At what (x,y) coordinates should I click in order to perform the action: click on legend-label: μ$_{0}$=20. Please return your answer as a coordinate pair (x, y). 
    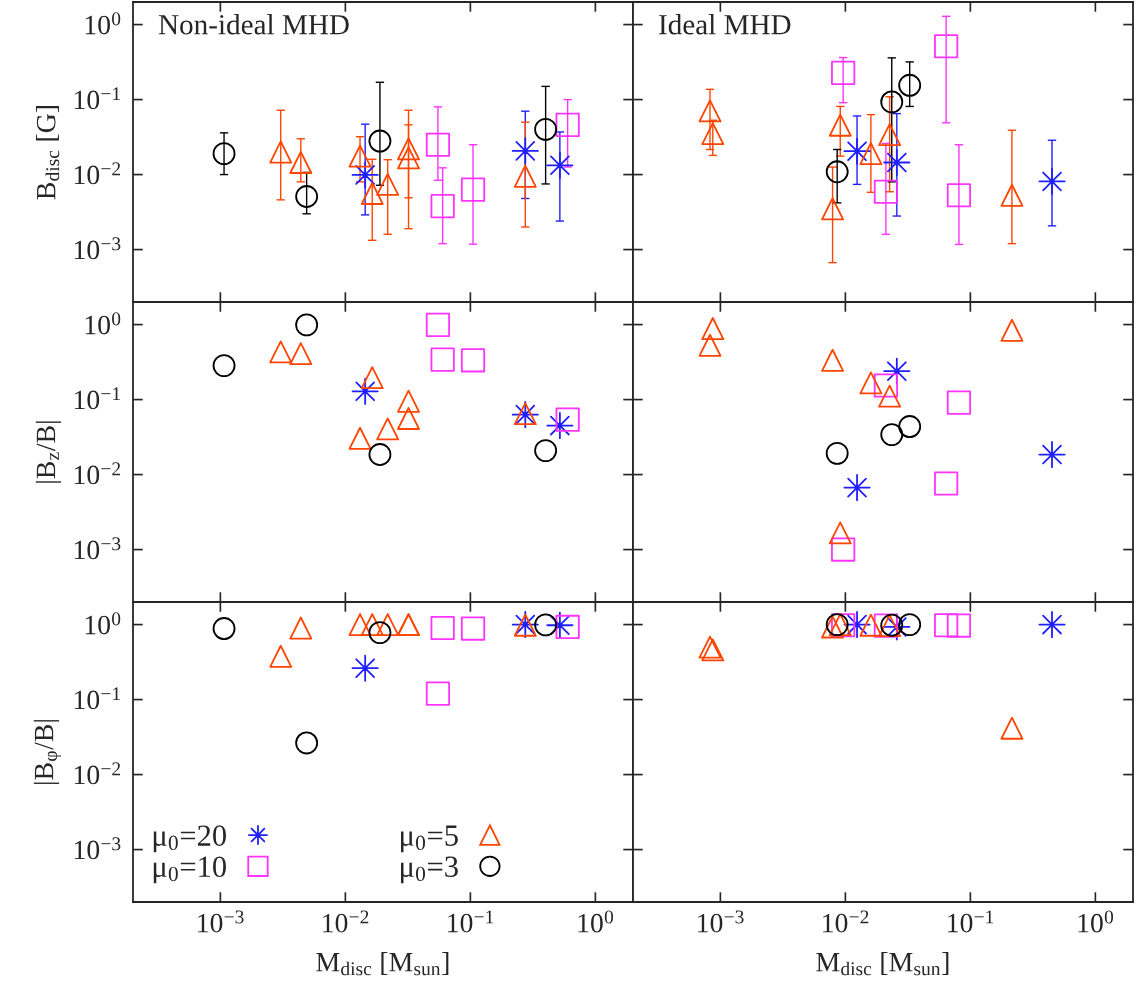
    Looking at the image, I should click on (189, 839).